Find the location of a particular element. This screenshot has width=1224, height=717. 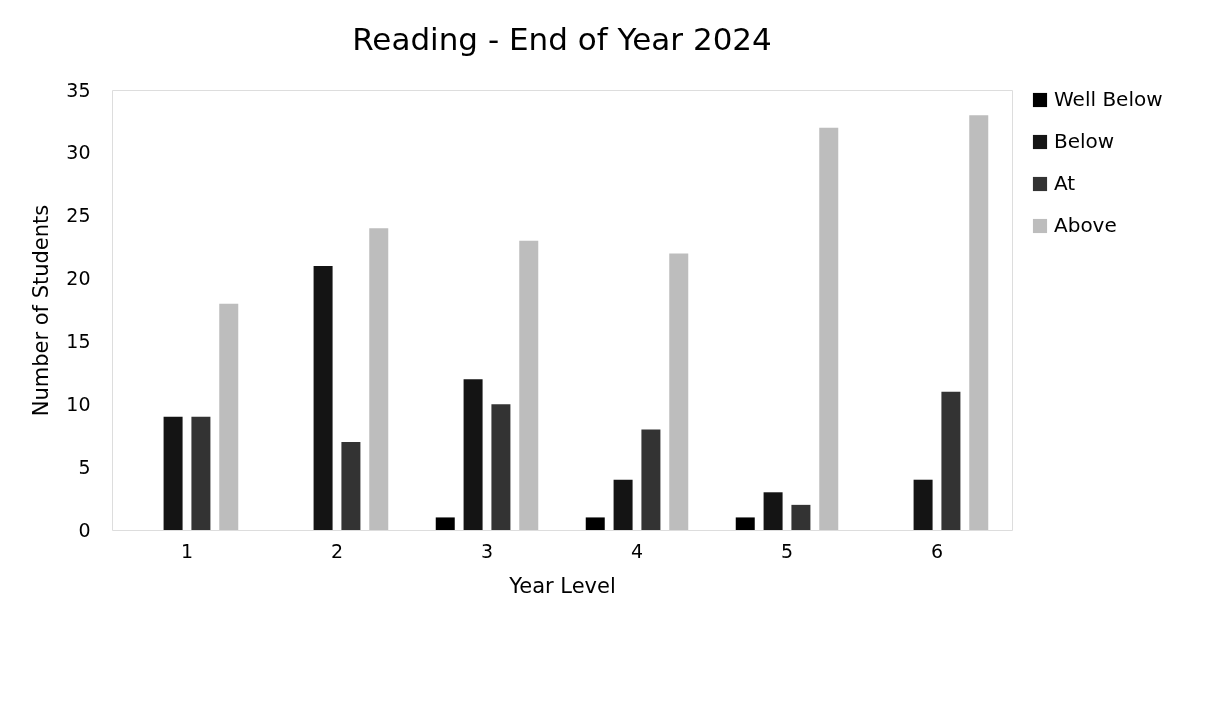

chart-title: Reading - End of Year 2024 is located at coordinates (562, 39).